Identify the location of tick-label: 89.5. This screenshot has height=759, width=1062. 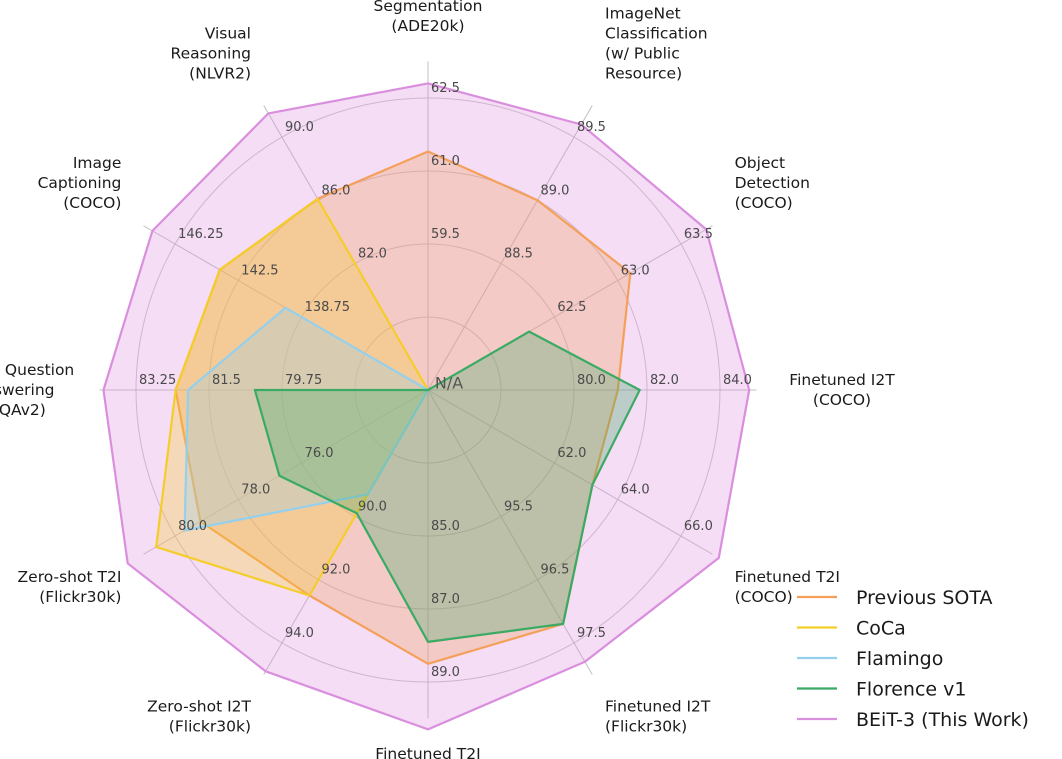
(591, 127).